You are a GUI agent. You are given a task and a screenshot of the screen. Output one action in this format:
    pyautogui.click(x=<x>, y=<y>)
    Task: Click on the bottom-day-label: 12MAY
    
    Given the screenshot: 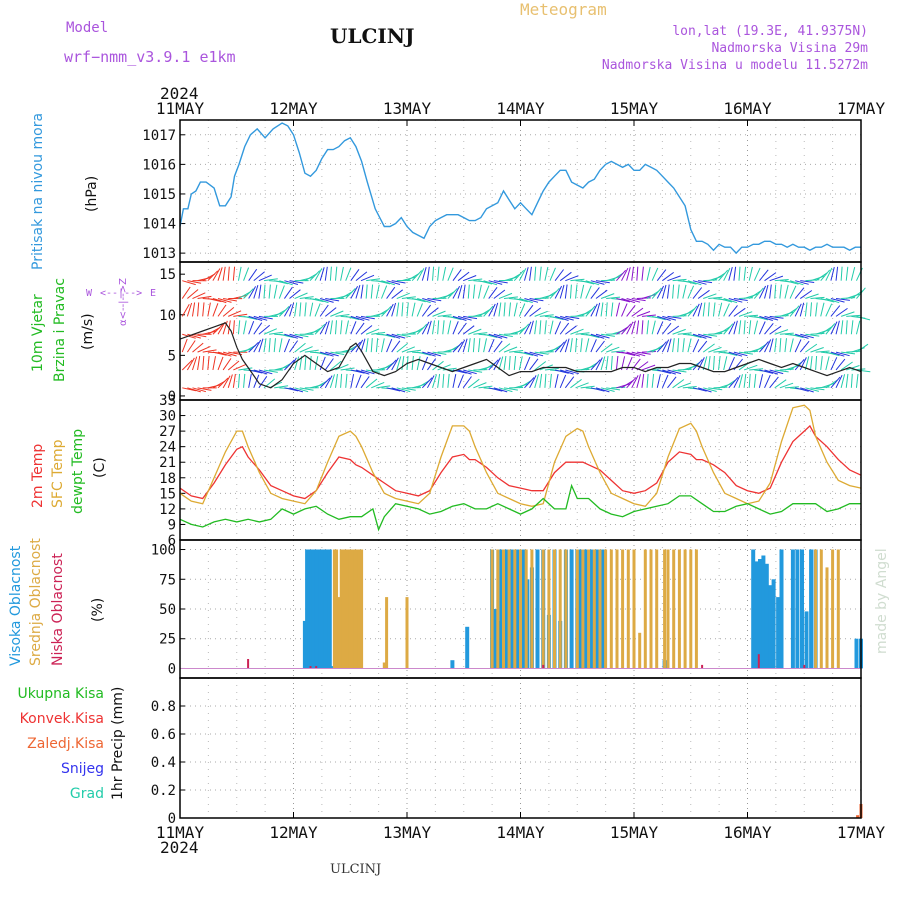 What is the action you would take?
    pyautogui.click(x=293, y=832)
    